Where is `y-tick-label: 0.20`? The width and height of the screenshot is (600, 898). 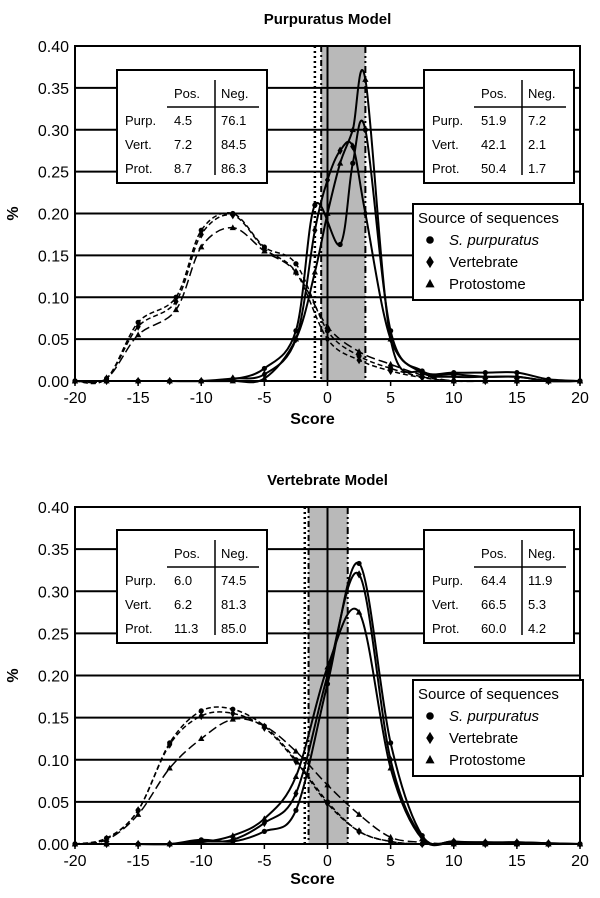
y-tick-label: 0.20 is located at coordinates (53, 215).